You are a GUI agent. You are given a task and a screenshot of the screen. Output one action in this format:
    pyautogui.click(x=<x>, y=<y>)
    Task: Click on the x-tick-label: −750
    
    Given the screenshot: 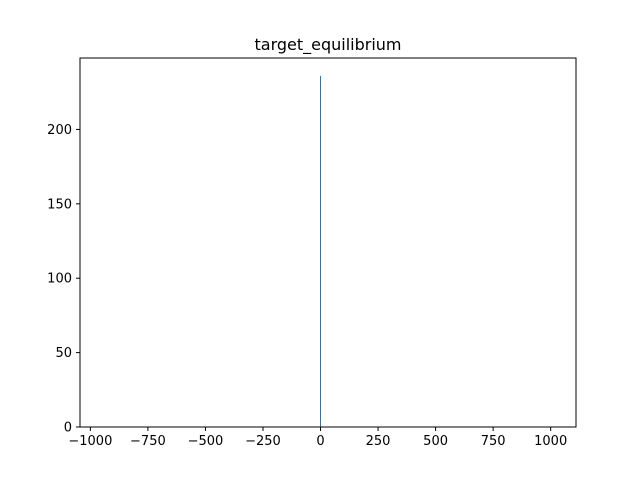 What is the action you would take?
    pyautogui.click(x=148, y=441)
    